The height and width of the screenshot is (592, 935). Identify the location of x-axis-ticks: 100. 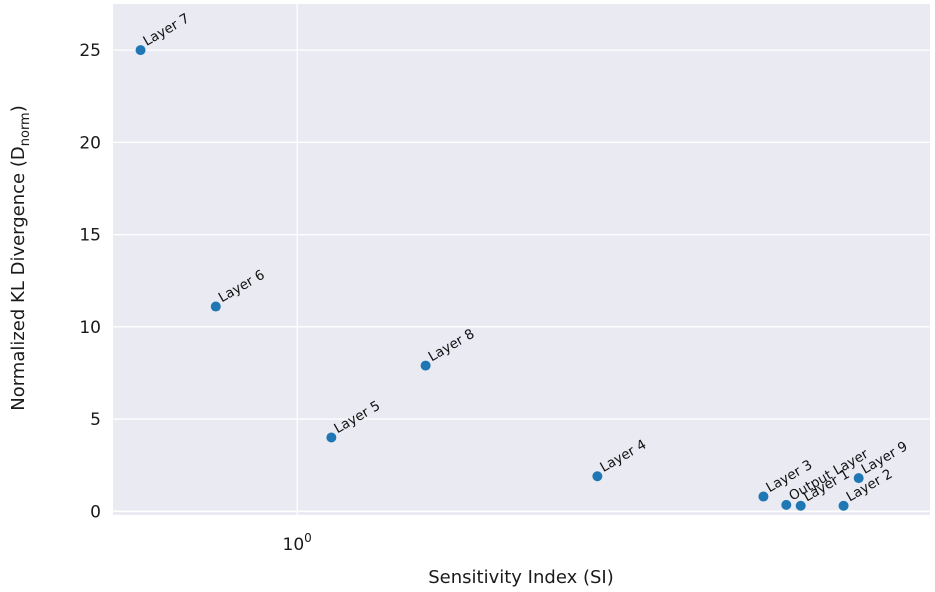
(297, 543).